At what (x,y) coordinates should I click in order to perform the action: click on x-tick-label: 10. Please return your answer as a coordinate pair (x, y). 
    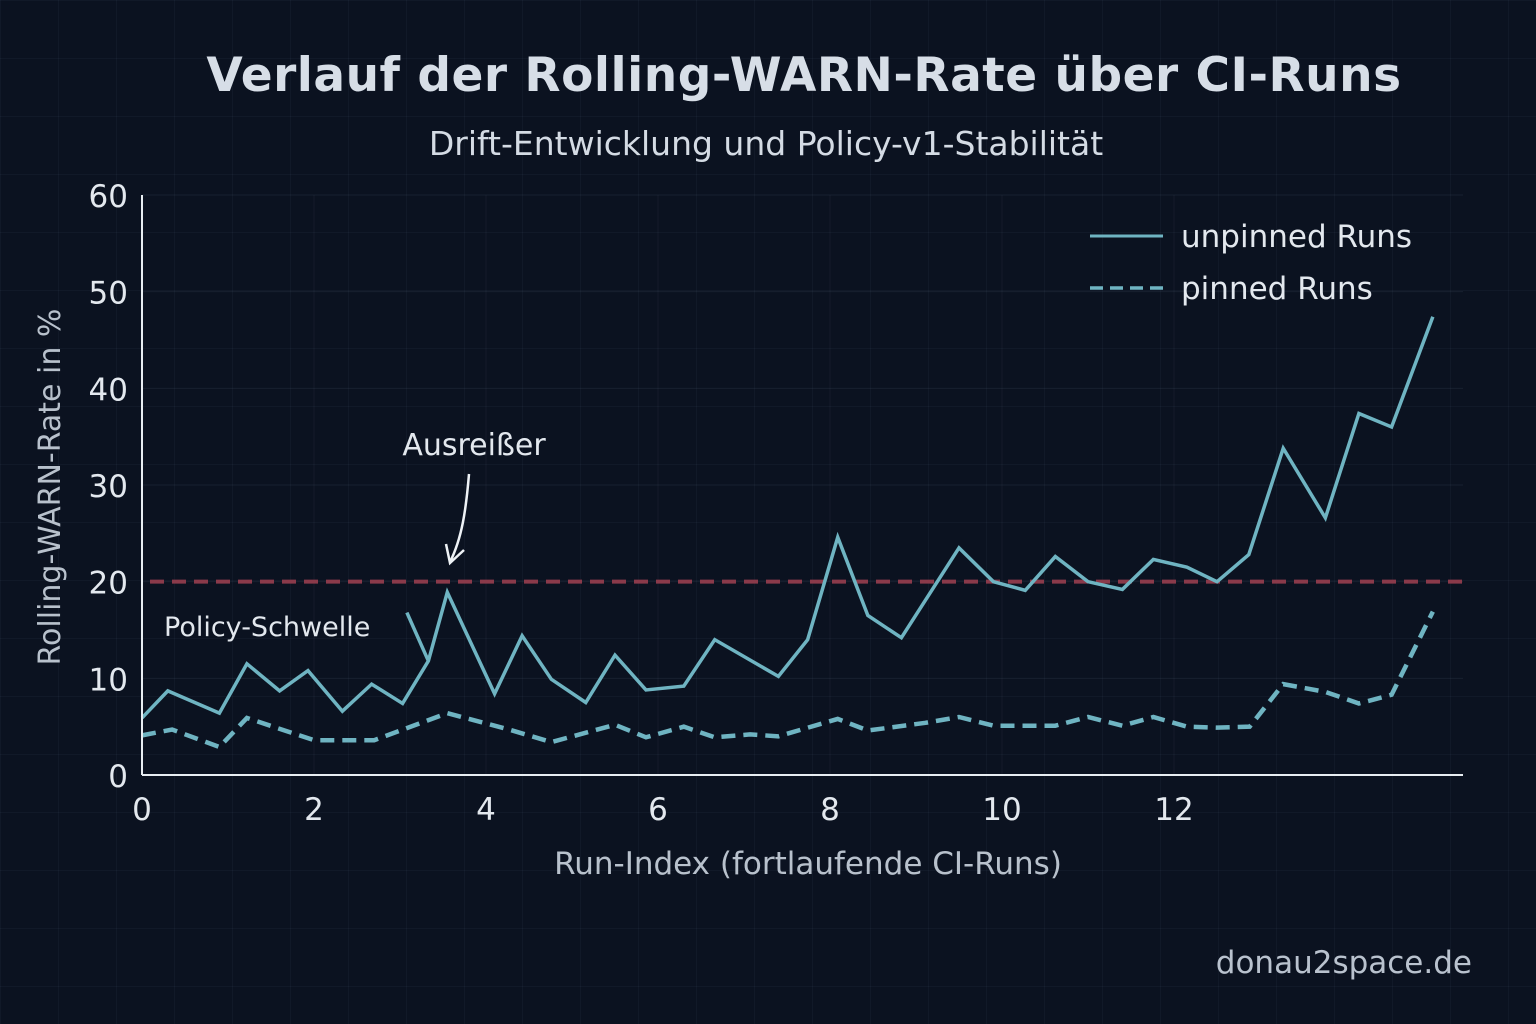
    Looking at the image, I should click on (1001, 810).